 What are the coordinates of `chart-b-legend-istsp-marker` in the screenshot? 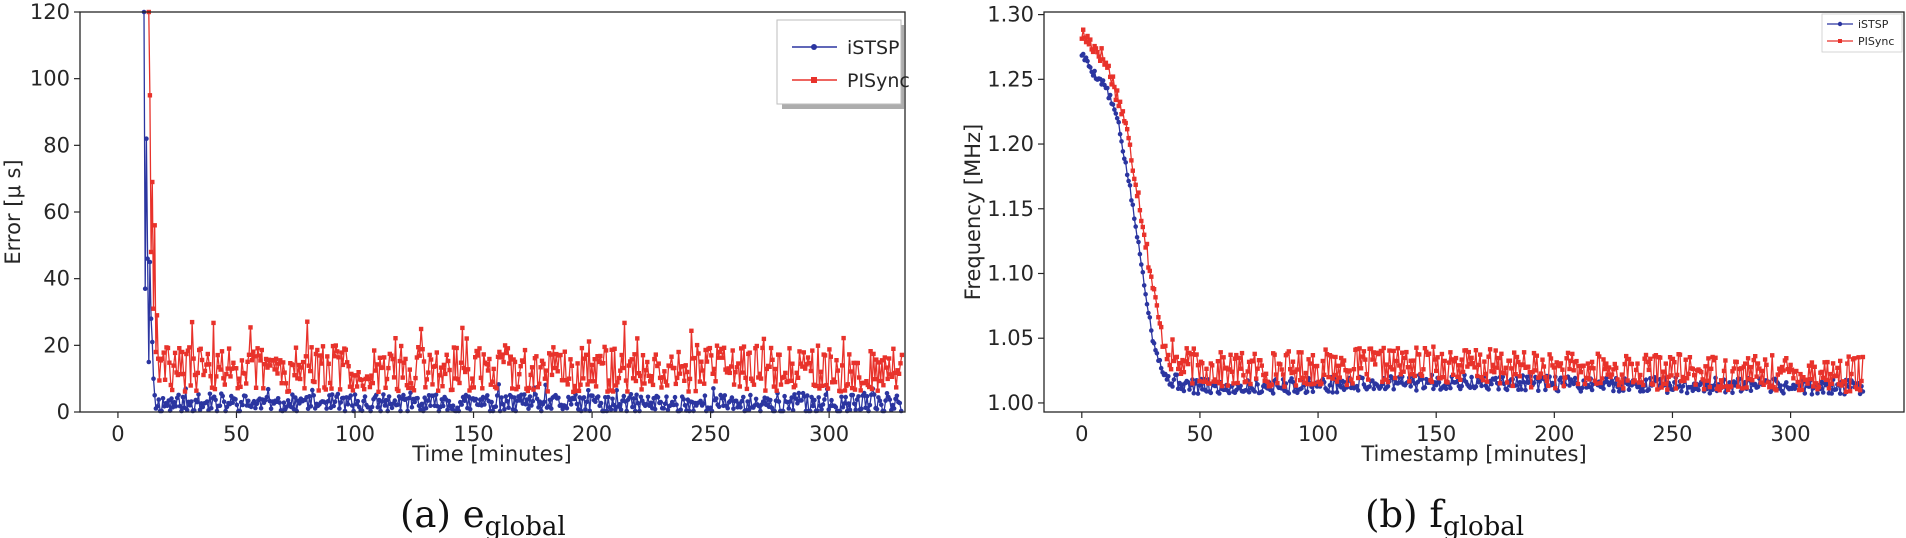 It's located at (1840, 24).